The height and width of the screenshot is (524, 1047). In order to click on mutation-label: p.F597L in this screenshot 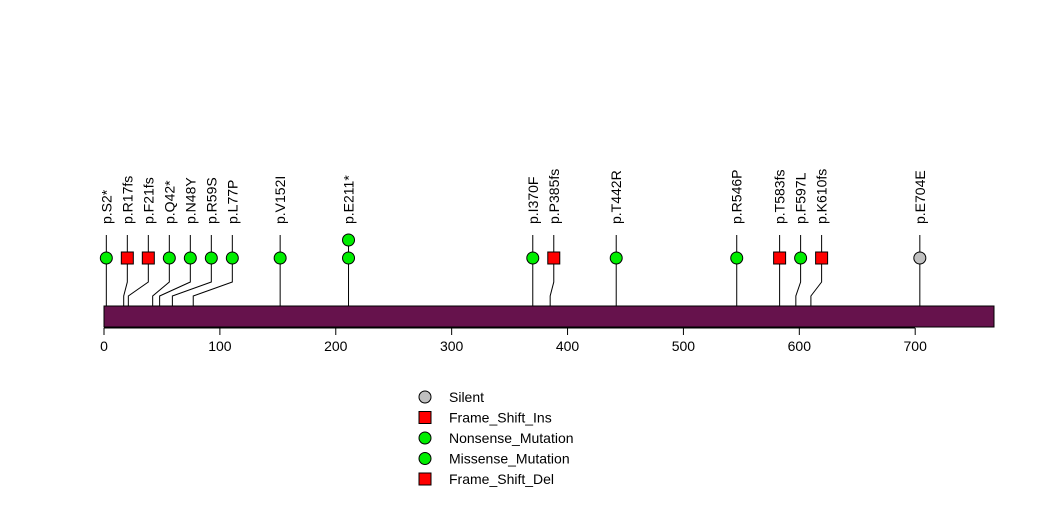, I will do `click(801, 198)`.